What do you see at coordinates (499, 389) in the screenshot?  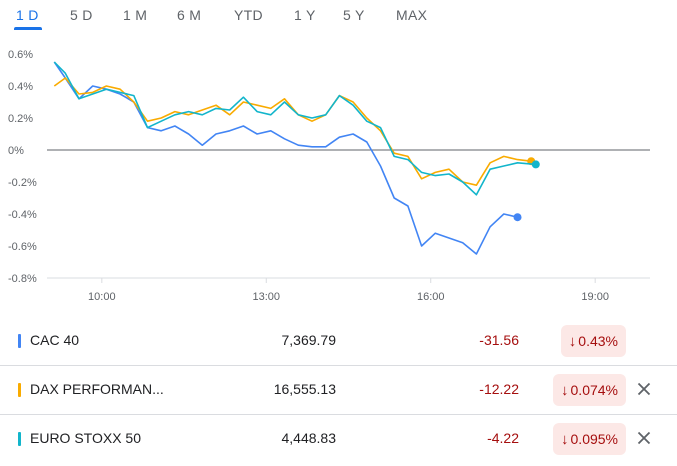 I see `index-change: -12.22` at bounding box center [499, 389].